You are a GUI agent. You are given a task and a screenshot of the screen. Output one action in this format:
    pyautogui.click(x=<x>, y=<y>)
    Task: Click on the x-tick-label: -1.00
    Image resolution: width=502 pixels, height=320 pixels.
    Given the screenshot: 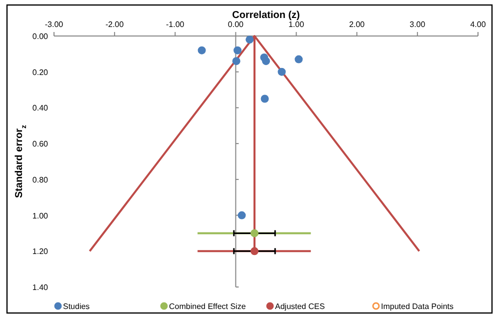 What is the action you would take?
    pyautogui.click(x=175, y=24)
    